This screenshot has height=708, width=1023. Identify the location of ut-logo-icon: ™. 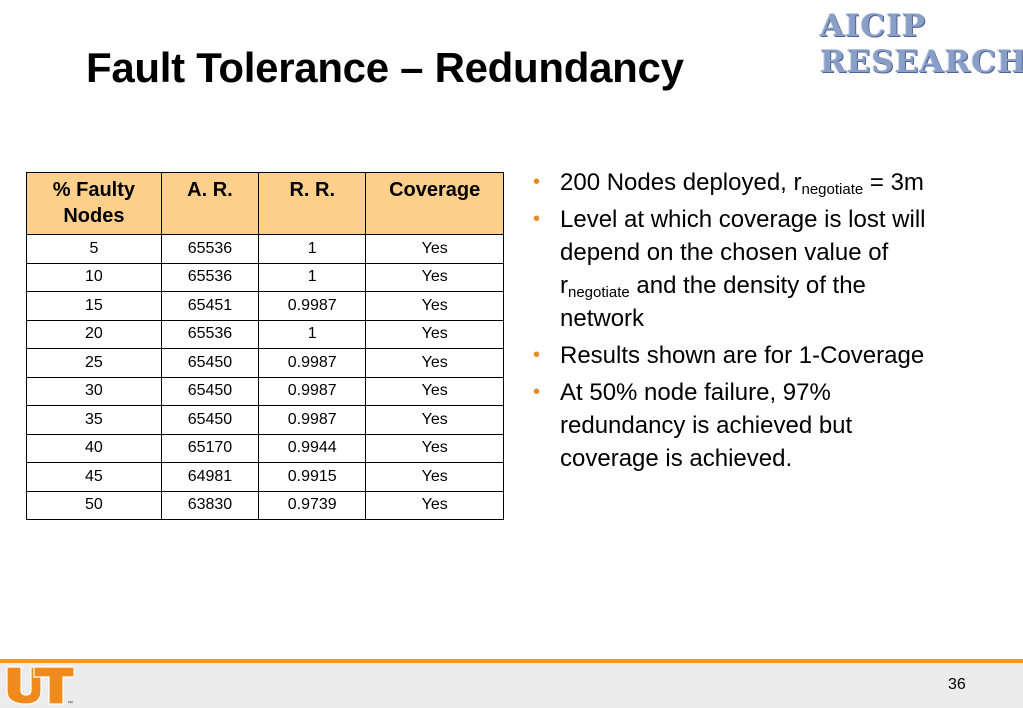
(40, 686).